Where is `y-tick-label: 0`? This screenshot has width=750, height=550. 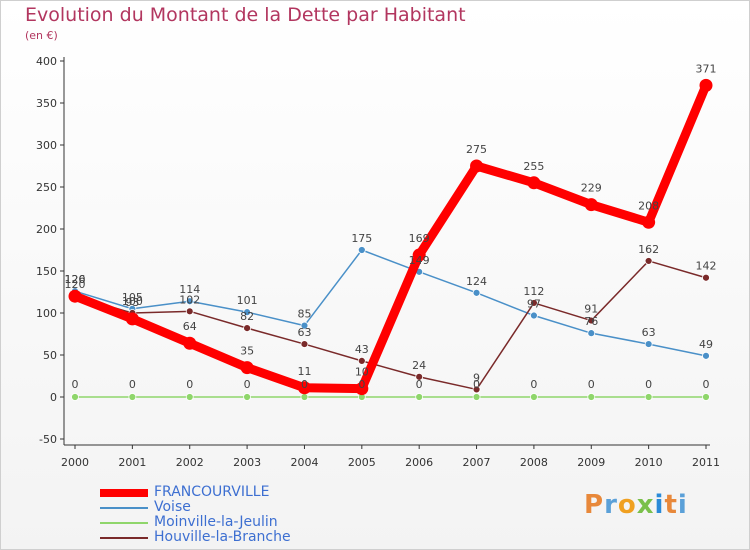
y-tick-label: 0 is located at coordinates (53, 397).